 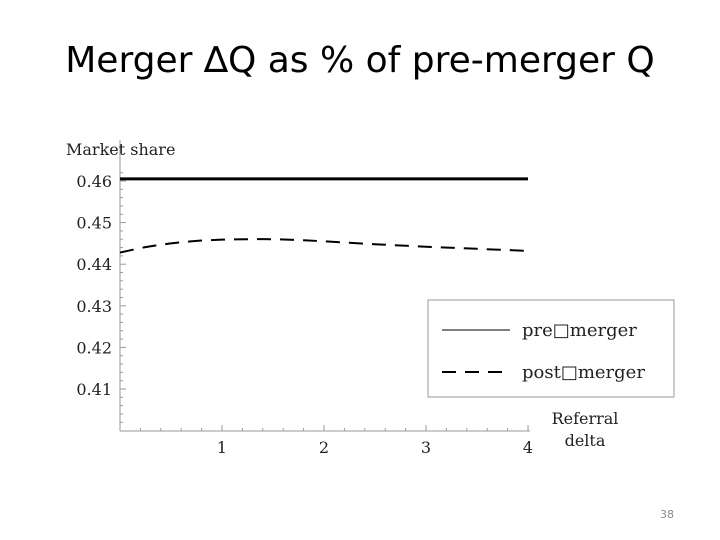 What do you see at coordinates (528, 447) in the screenshot?
I see `x-tick-label: 4` at bounding box center [528, 447].